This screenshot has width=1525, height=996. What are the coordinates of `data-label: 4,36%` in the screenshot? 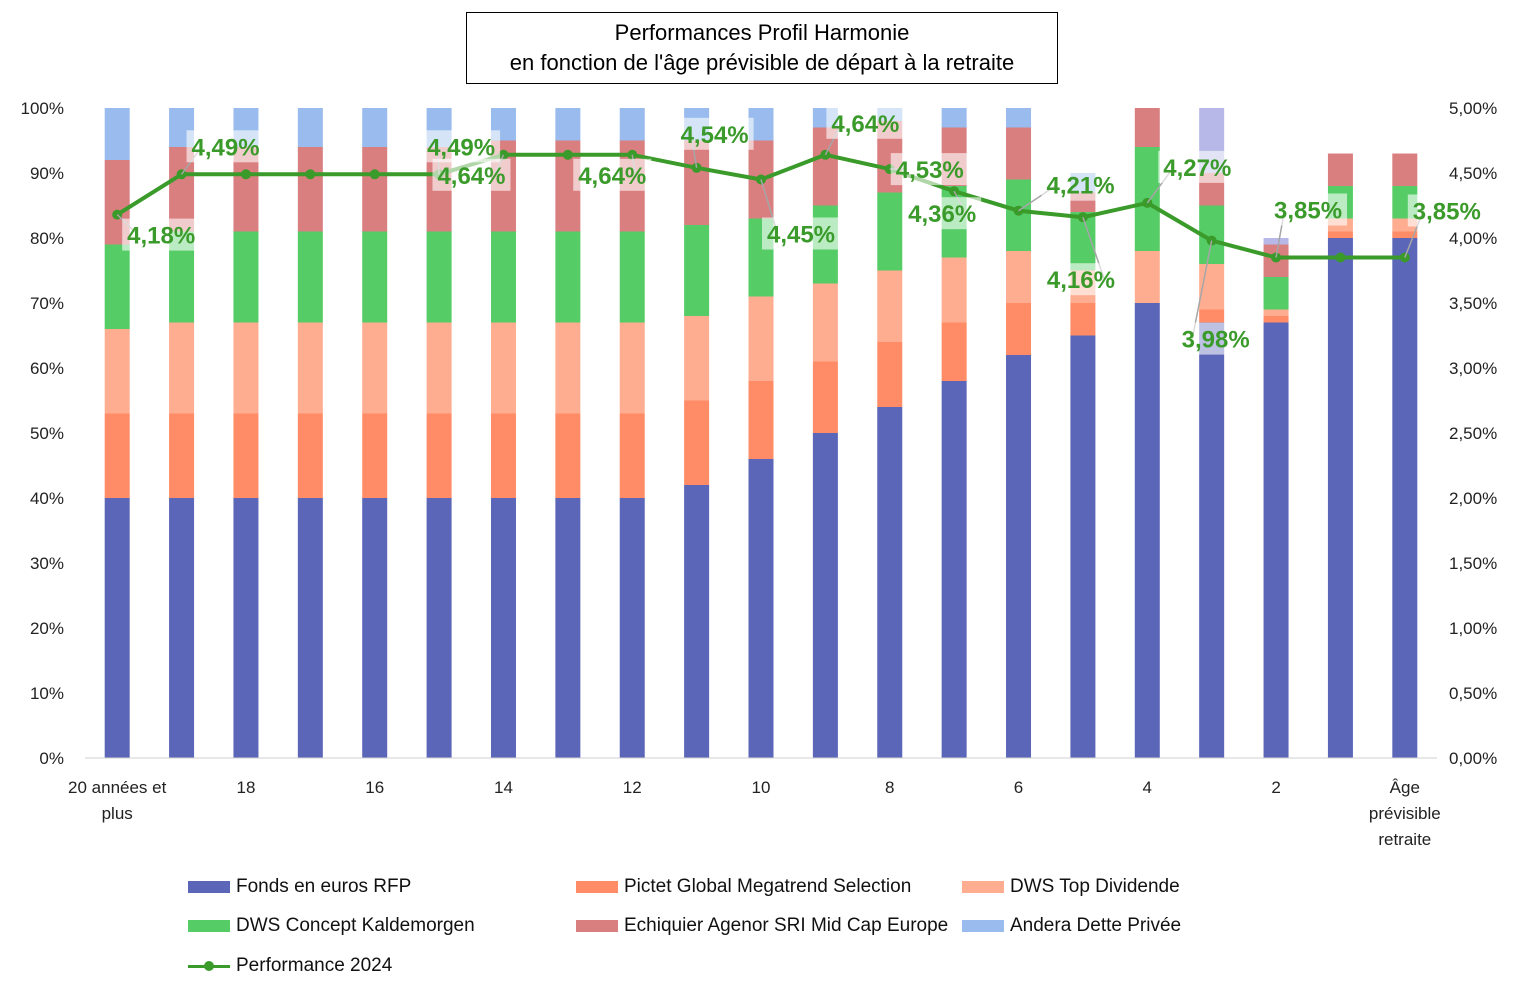 It's located at (942, 214).